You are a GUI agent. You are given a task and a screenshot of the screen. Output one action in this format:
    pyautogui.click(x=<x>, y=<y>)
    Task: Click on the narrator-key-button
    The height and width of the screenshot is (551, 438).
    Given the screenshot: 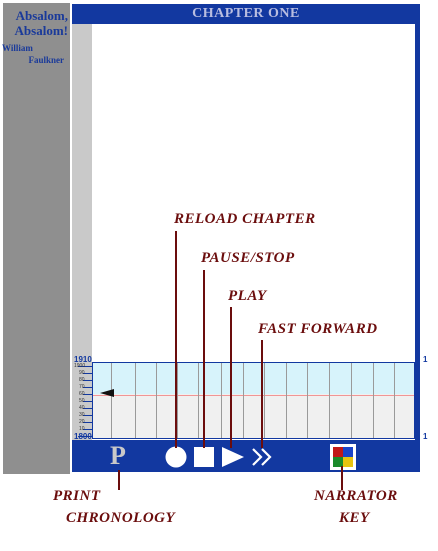 What is the action you would take?
    pyautogui.click(x=343, y=457)
    